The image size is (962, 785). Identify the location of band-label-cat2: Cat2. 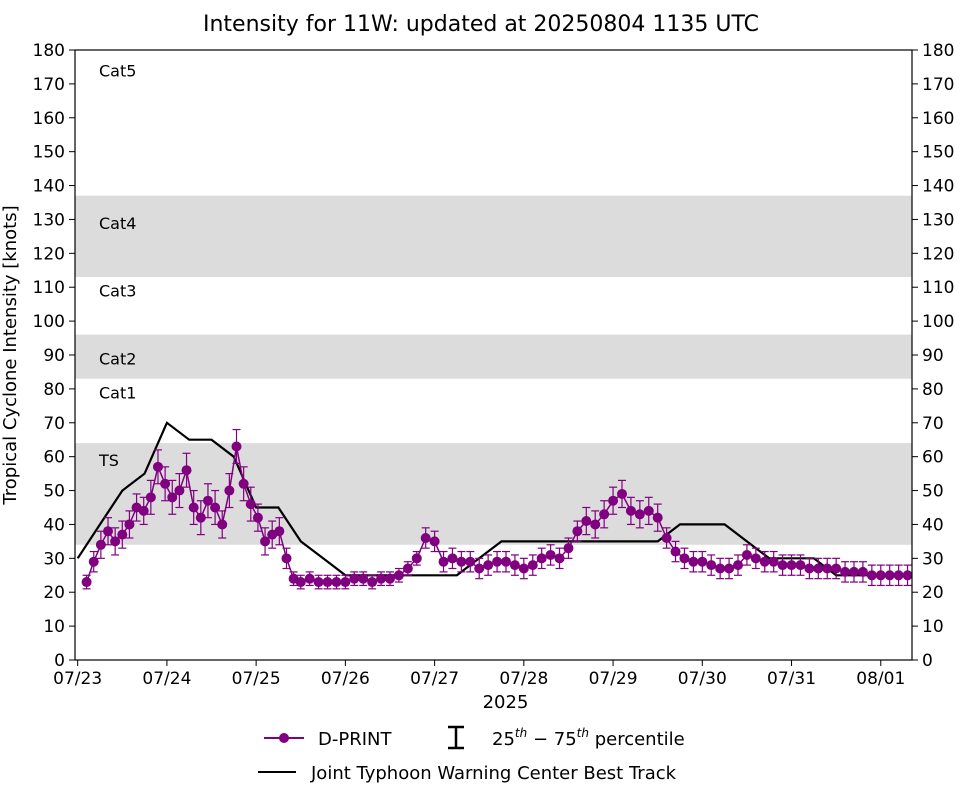
(117, 358).